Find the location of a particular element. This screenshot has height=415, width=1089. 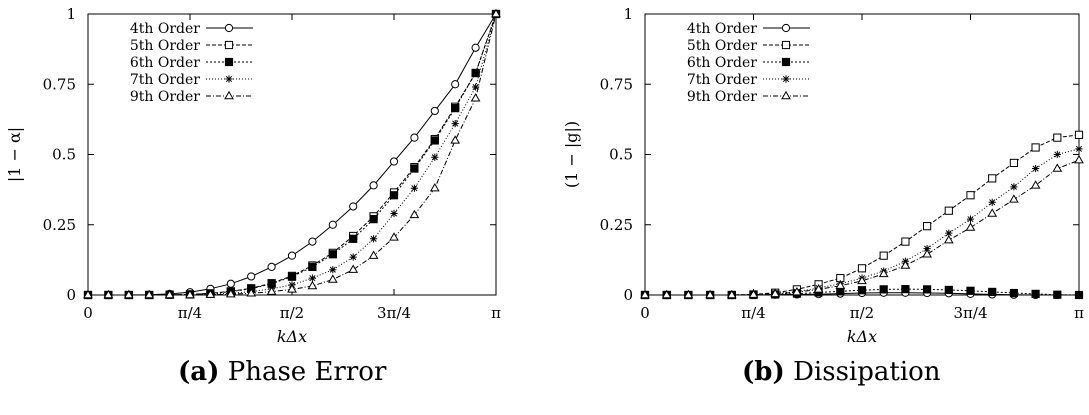

x-tick-label: π/4 is located at coordinates (190, 313).